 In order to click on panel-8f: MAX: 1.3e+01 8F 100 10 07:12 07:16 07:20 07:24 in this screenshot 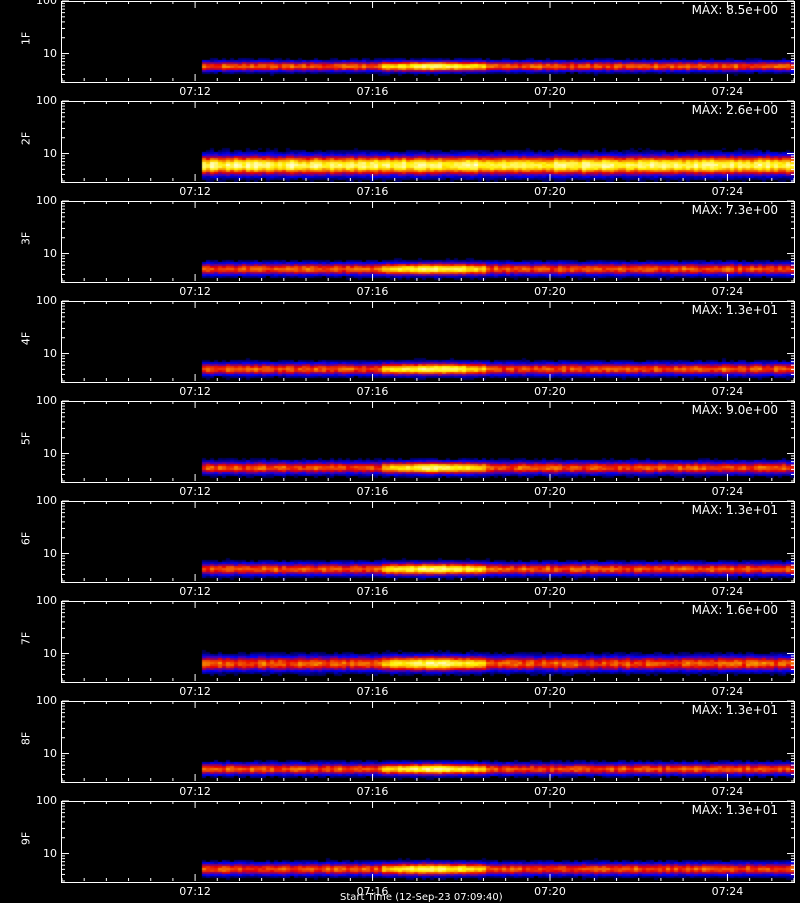, I will do `click(400, 747)`.